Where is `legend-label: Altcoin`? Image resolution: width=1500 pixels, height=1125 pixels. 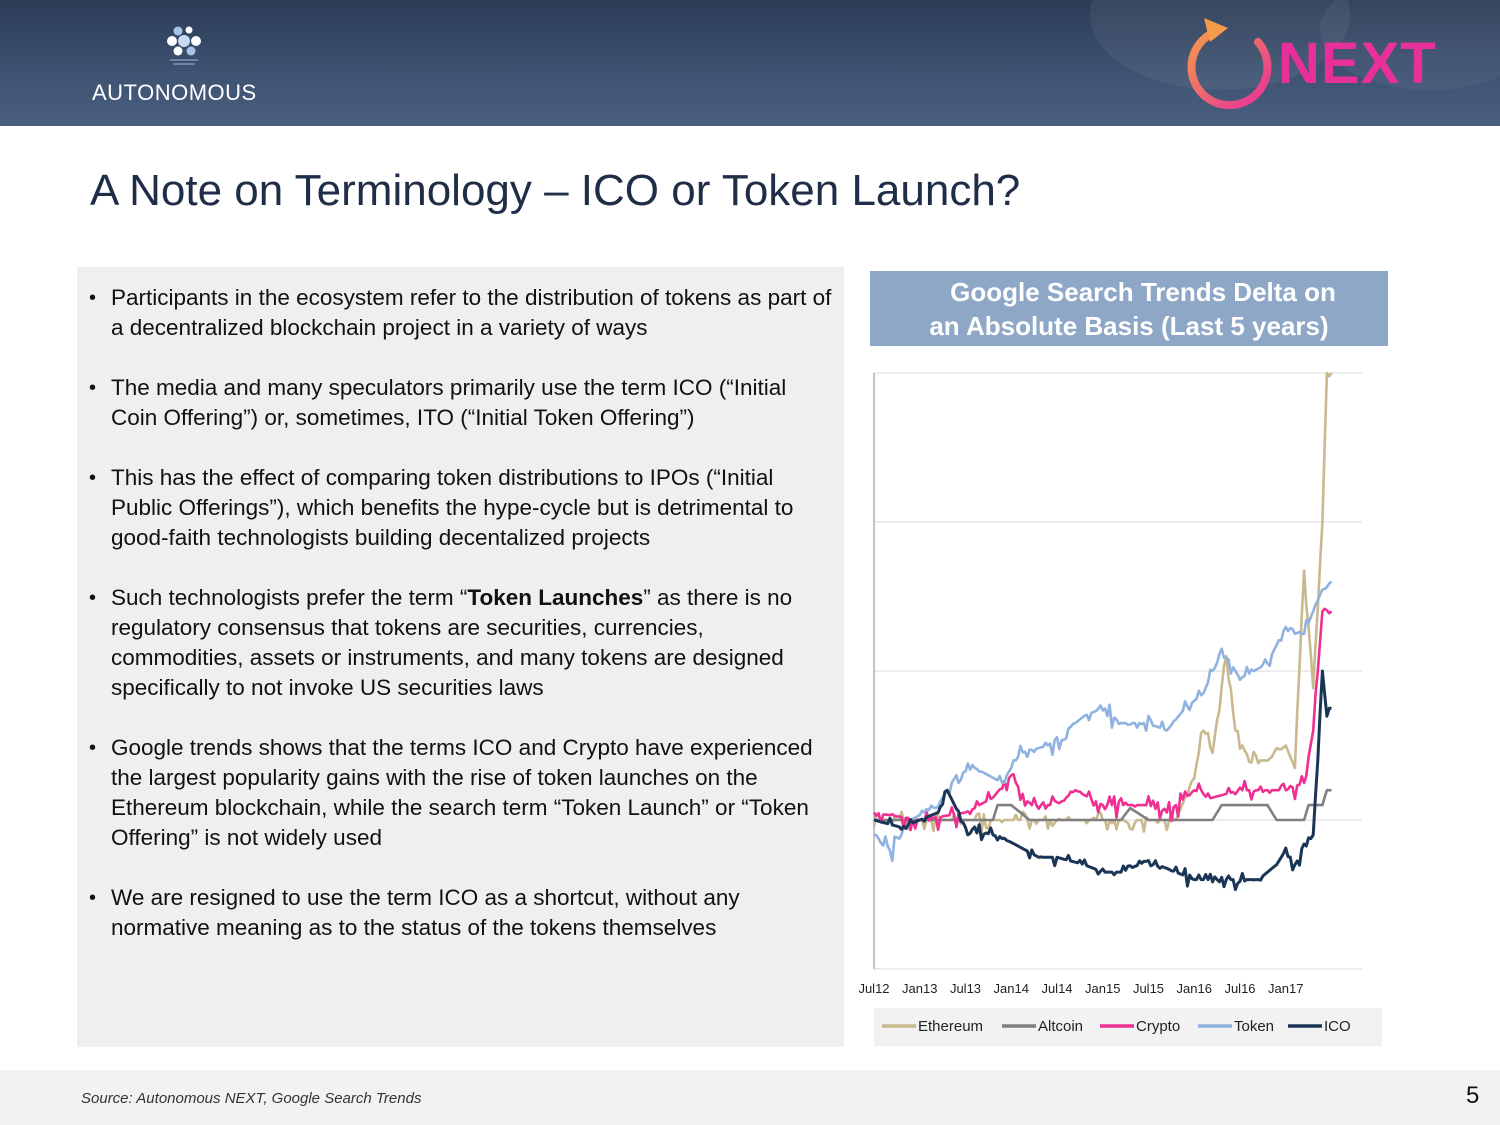 legend-label: Altcoin is located at coordinates (1060, 1026).